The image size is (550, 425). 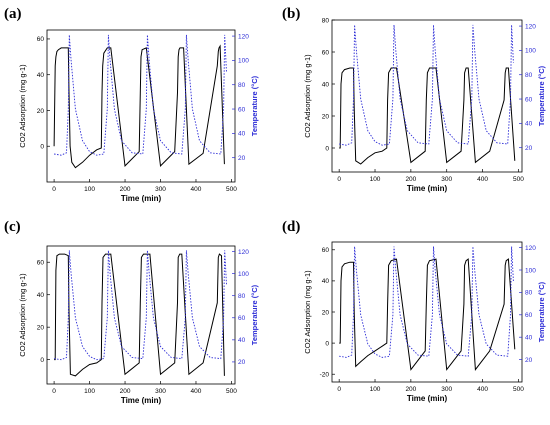 I want to click on panel-label: (a), so click(x=13, y=14).